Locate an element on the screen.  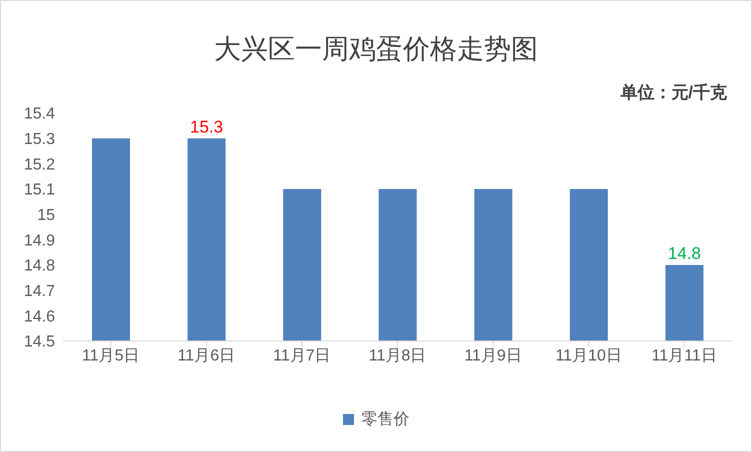
data-label: 14.8 is located at coordinates (684, 253).